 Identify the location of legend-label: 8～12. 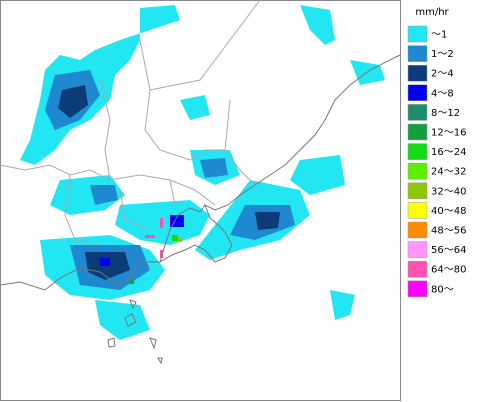
(445, 113).